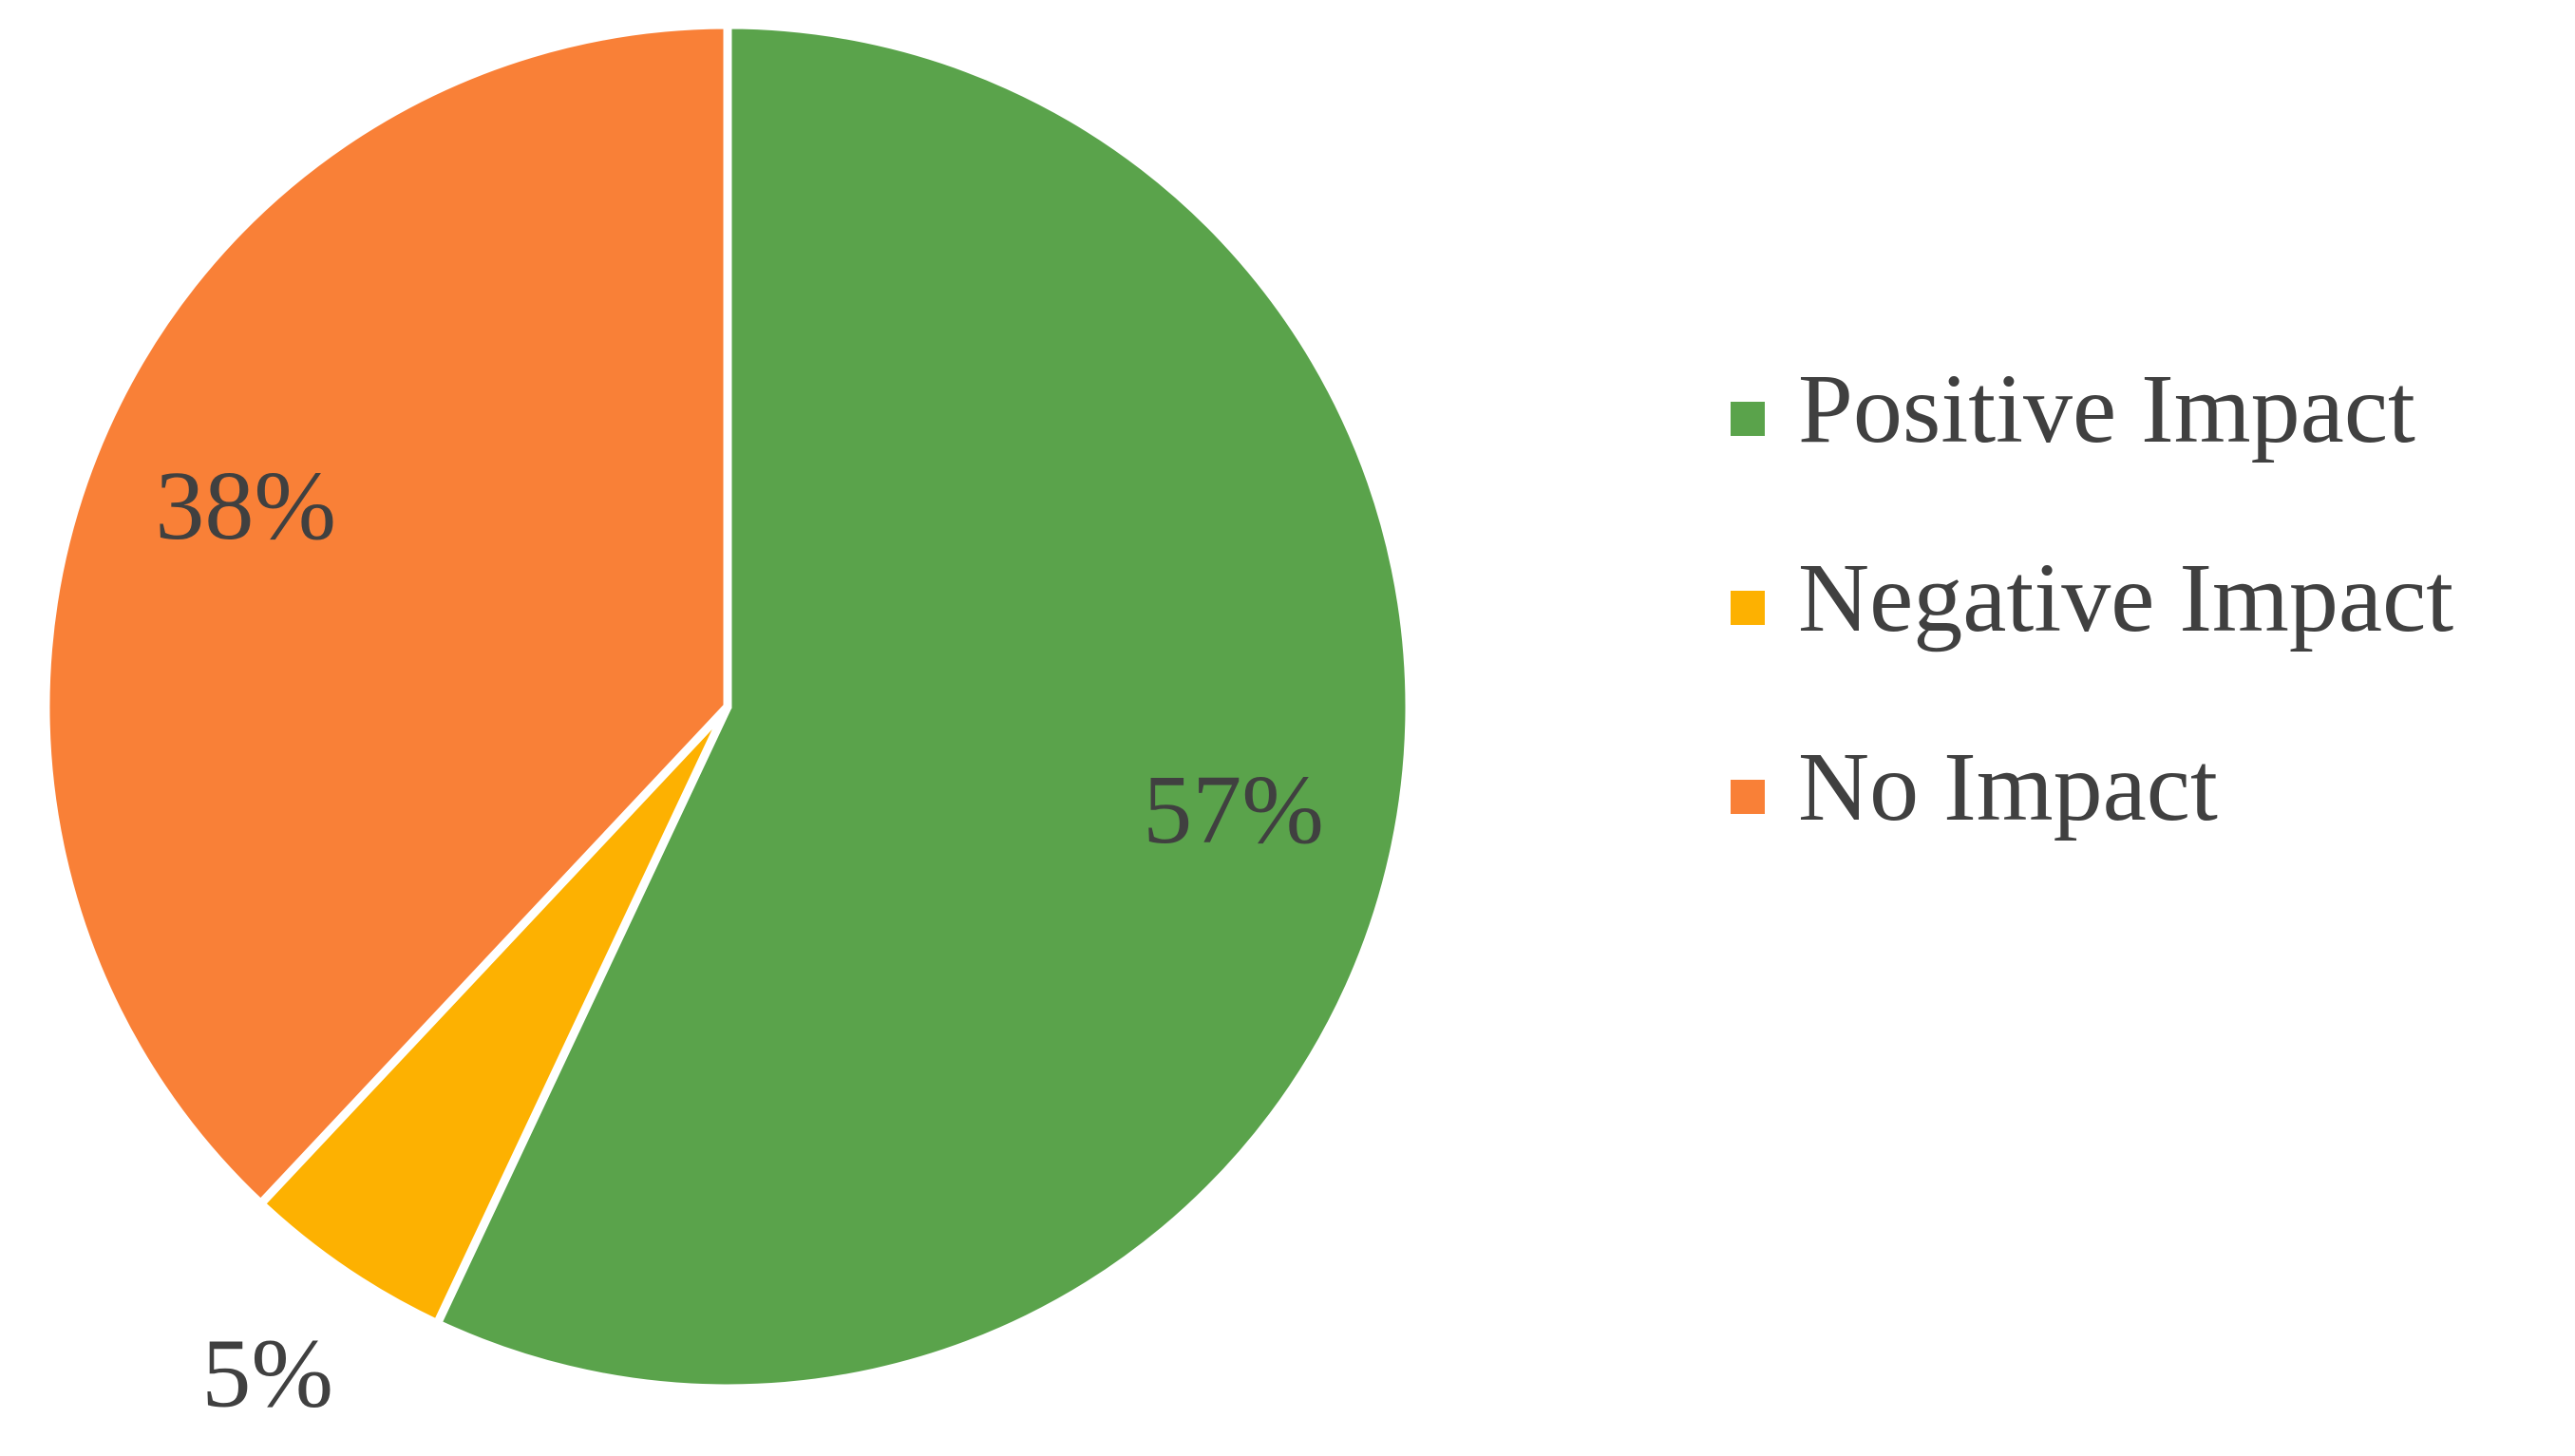 This screenshot has height=1456, width=2575. I want to click on legend-label: Positive Impact, so click(2106, 408).